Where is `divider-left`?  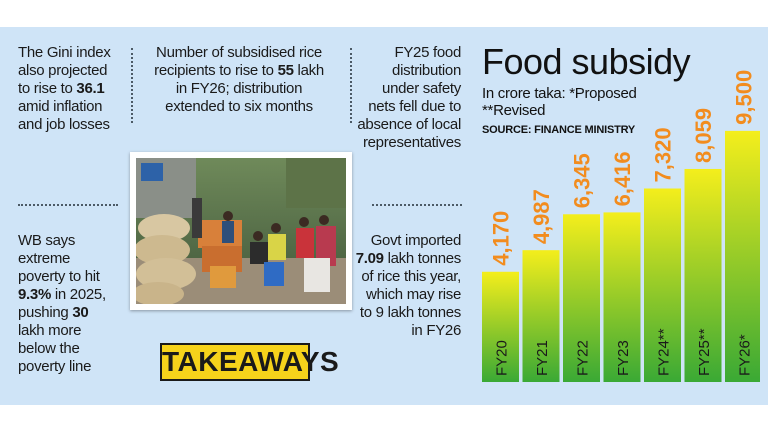
divider-left is located at coordinates (132, 85).